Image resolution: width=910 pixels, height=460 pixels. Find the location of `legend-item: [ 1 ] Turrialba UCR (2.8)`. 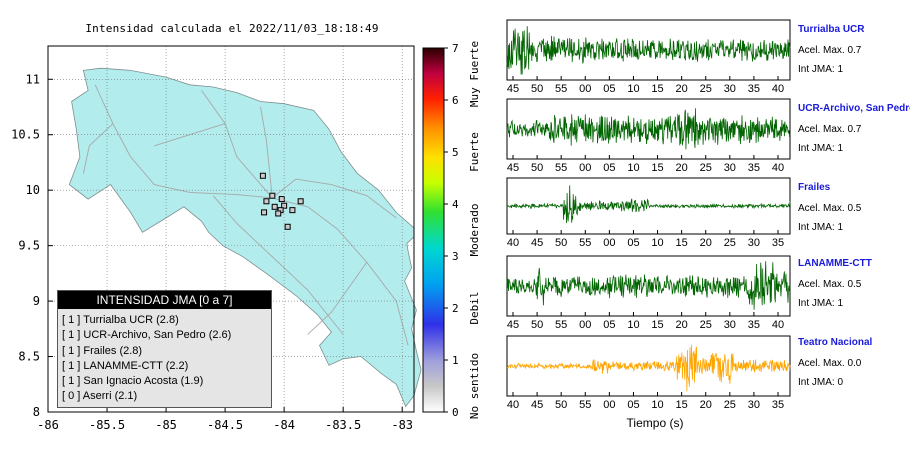

legend-item: [ 1 ] Turrialba UCR (2.8) is located at coordinates (120, 320).